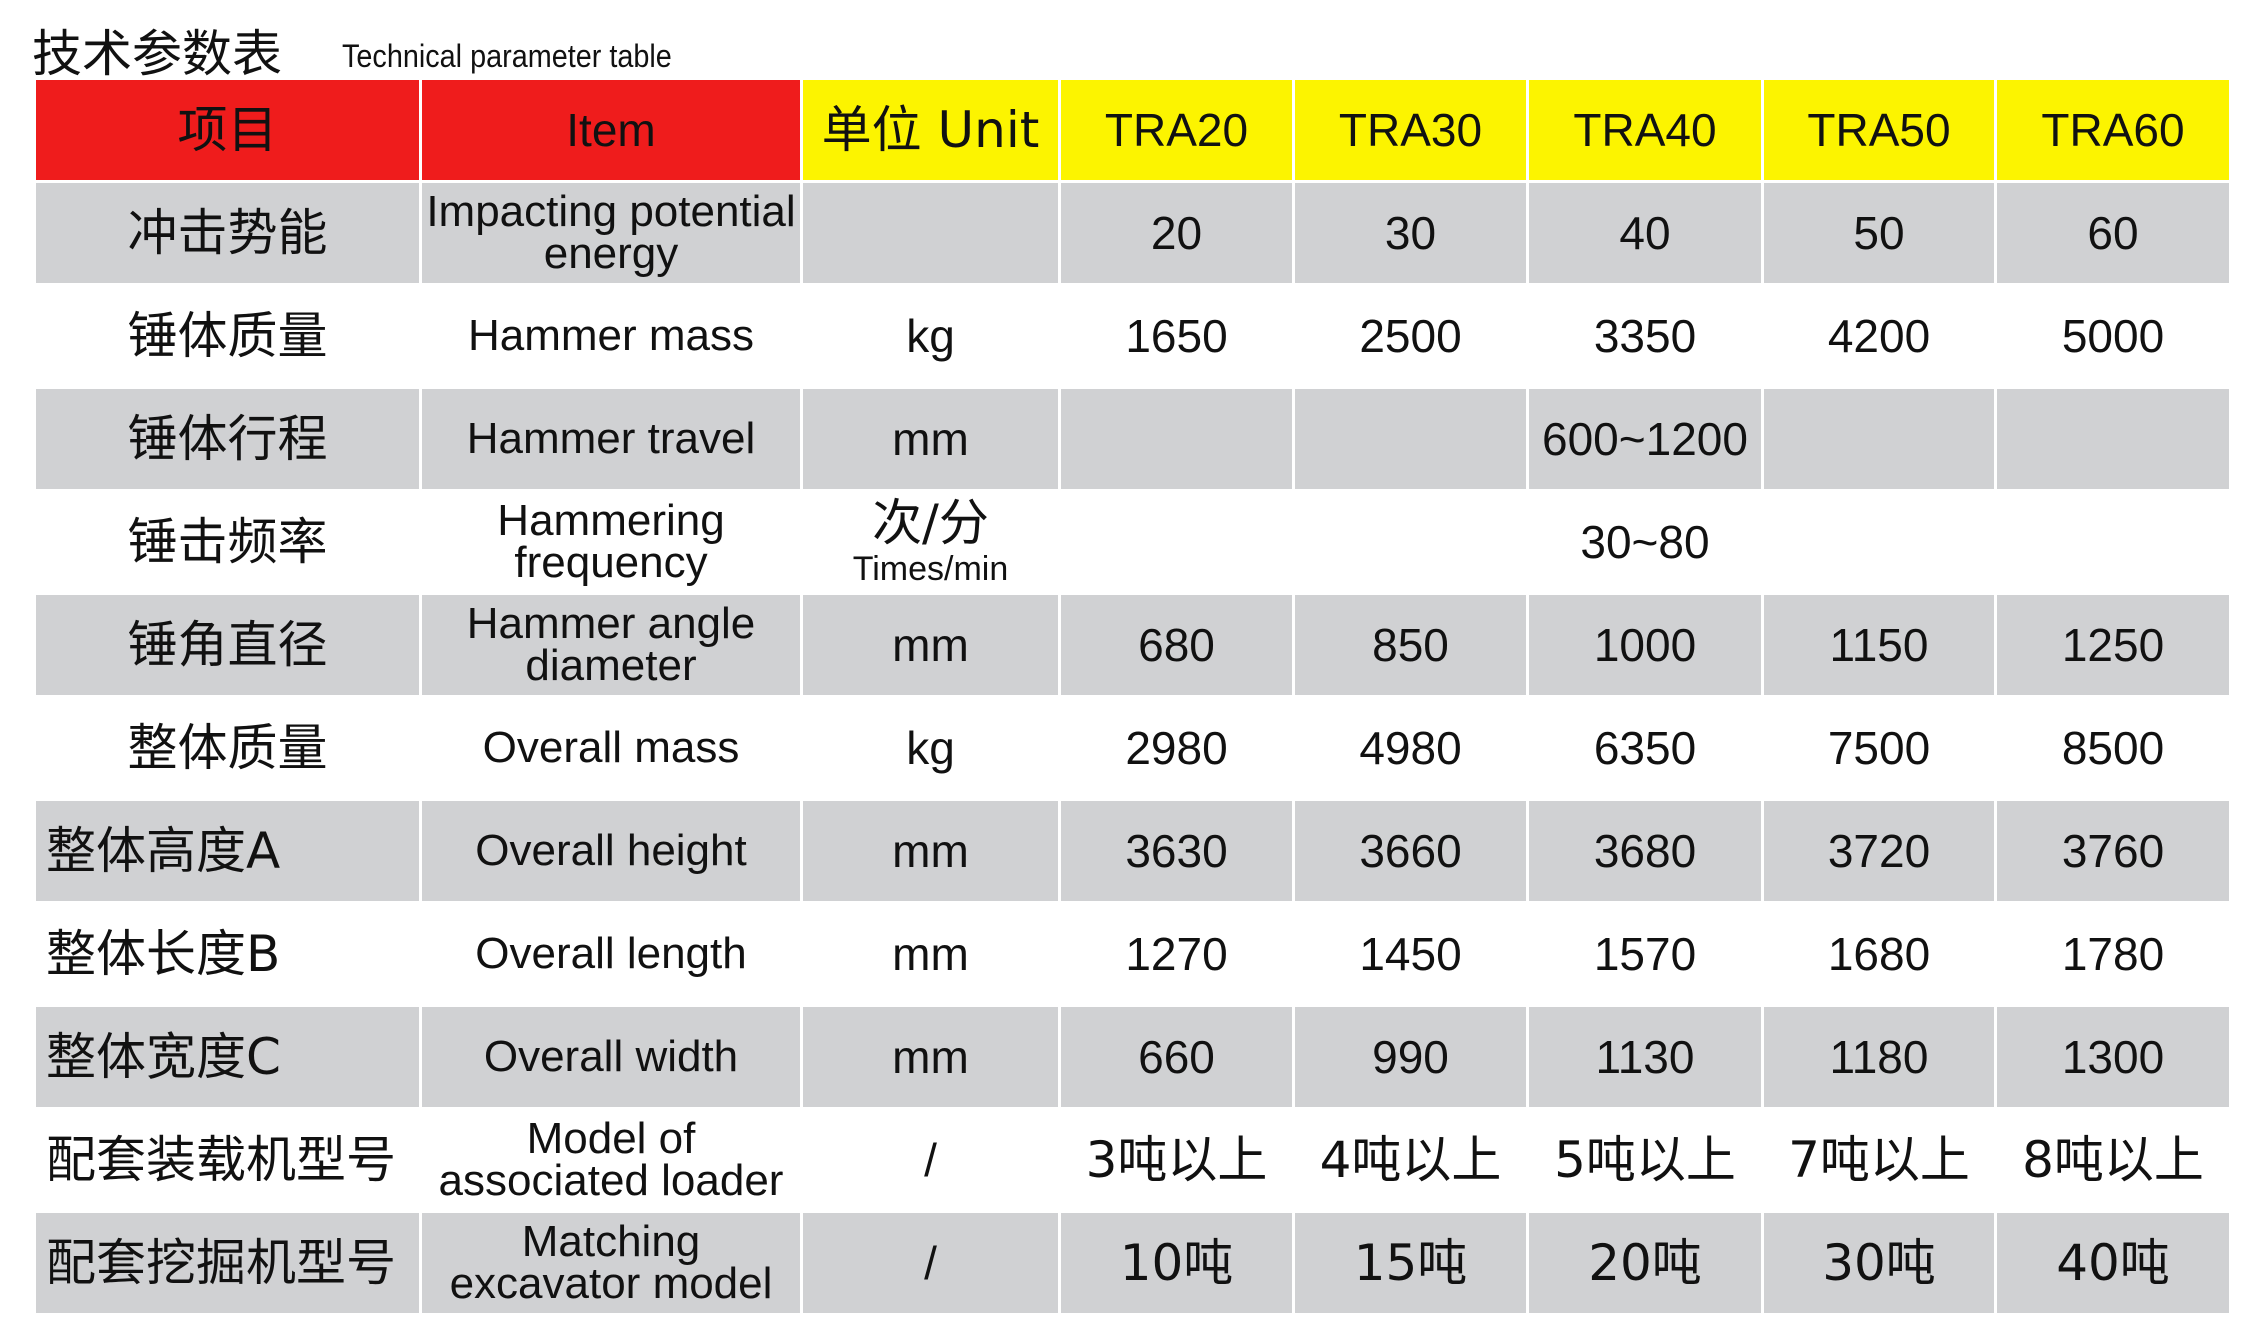 This screenshot has width=2248, height=1341. I want to click on row-label-en: Model of associated loader, so click(611, 1160).